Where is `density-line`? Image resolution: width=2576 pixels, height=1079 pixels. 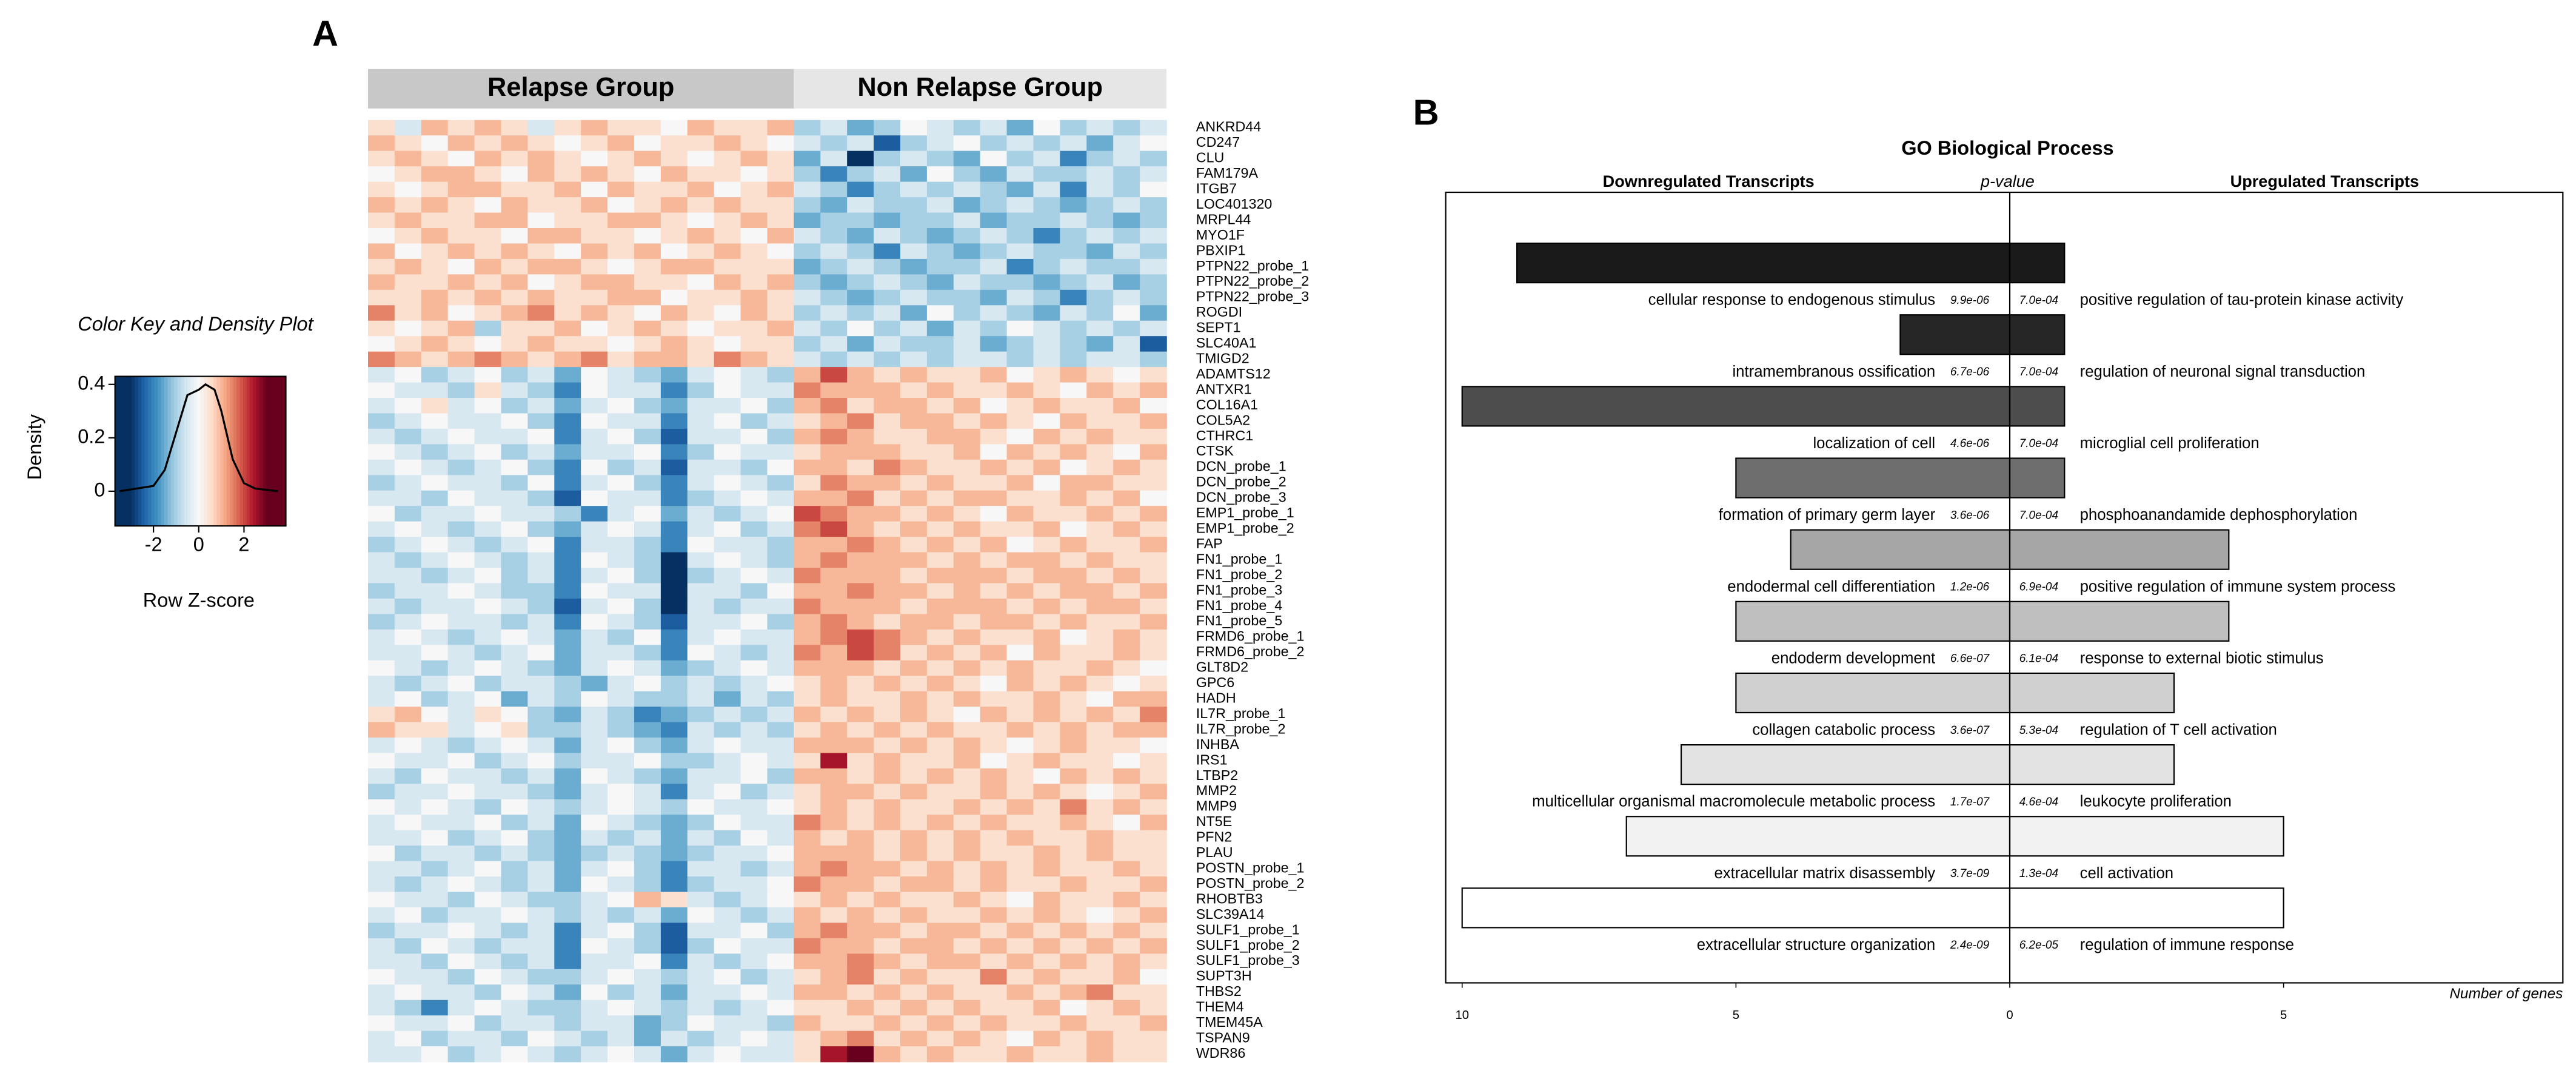
density-line is located at coordinates (198, 438).